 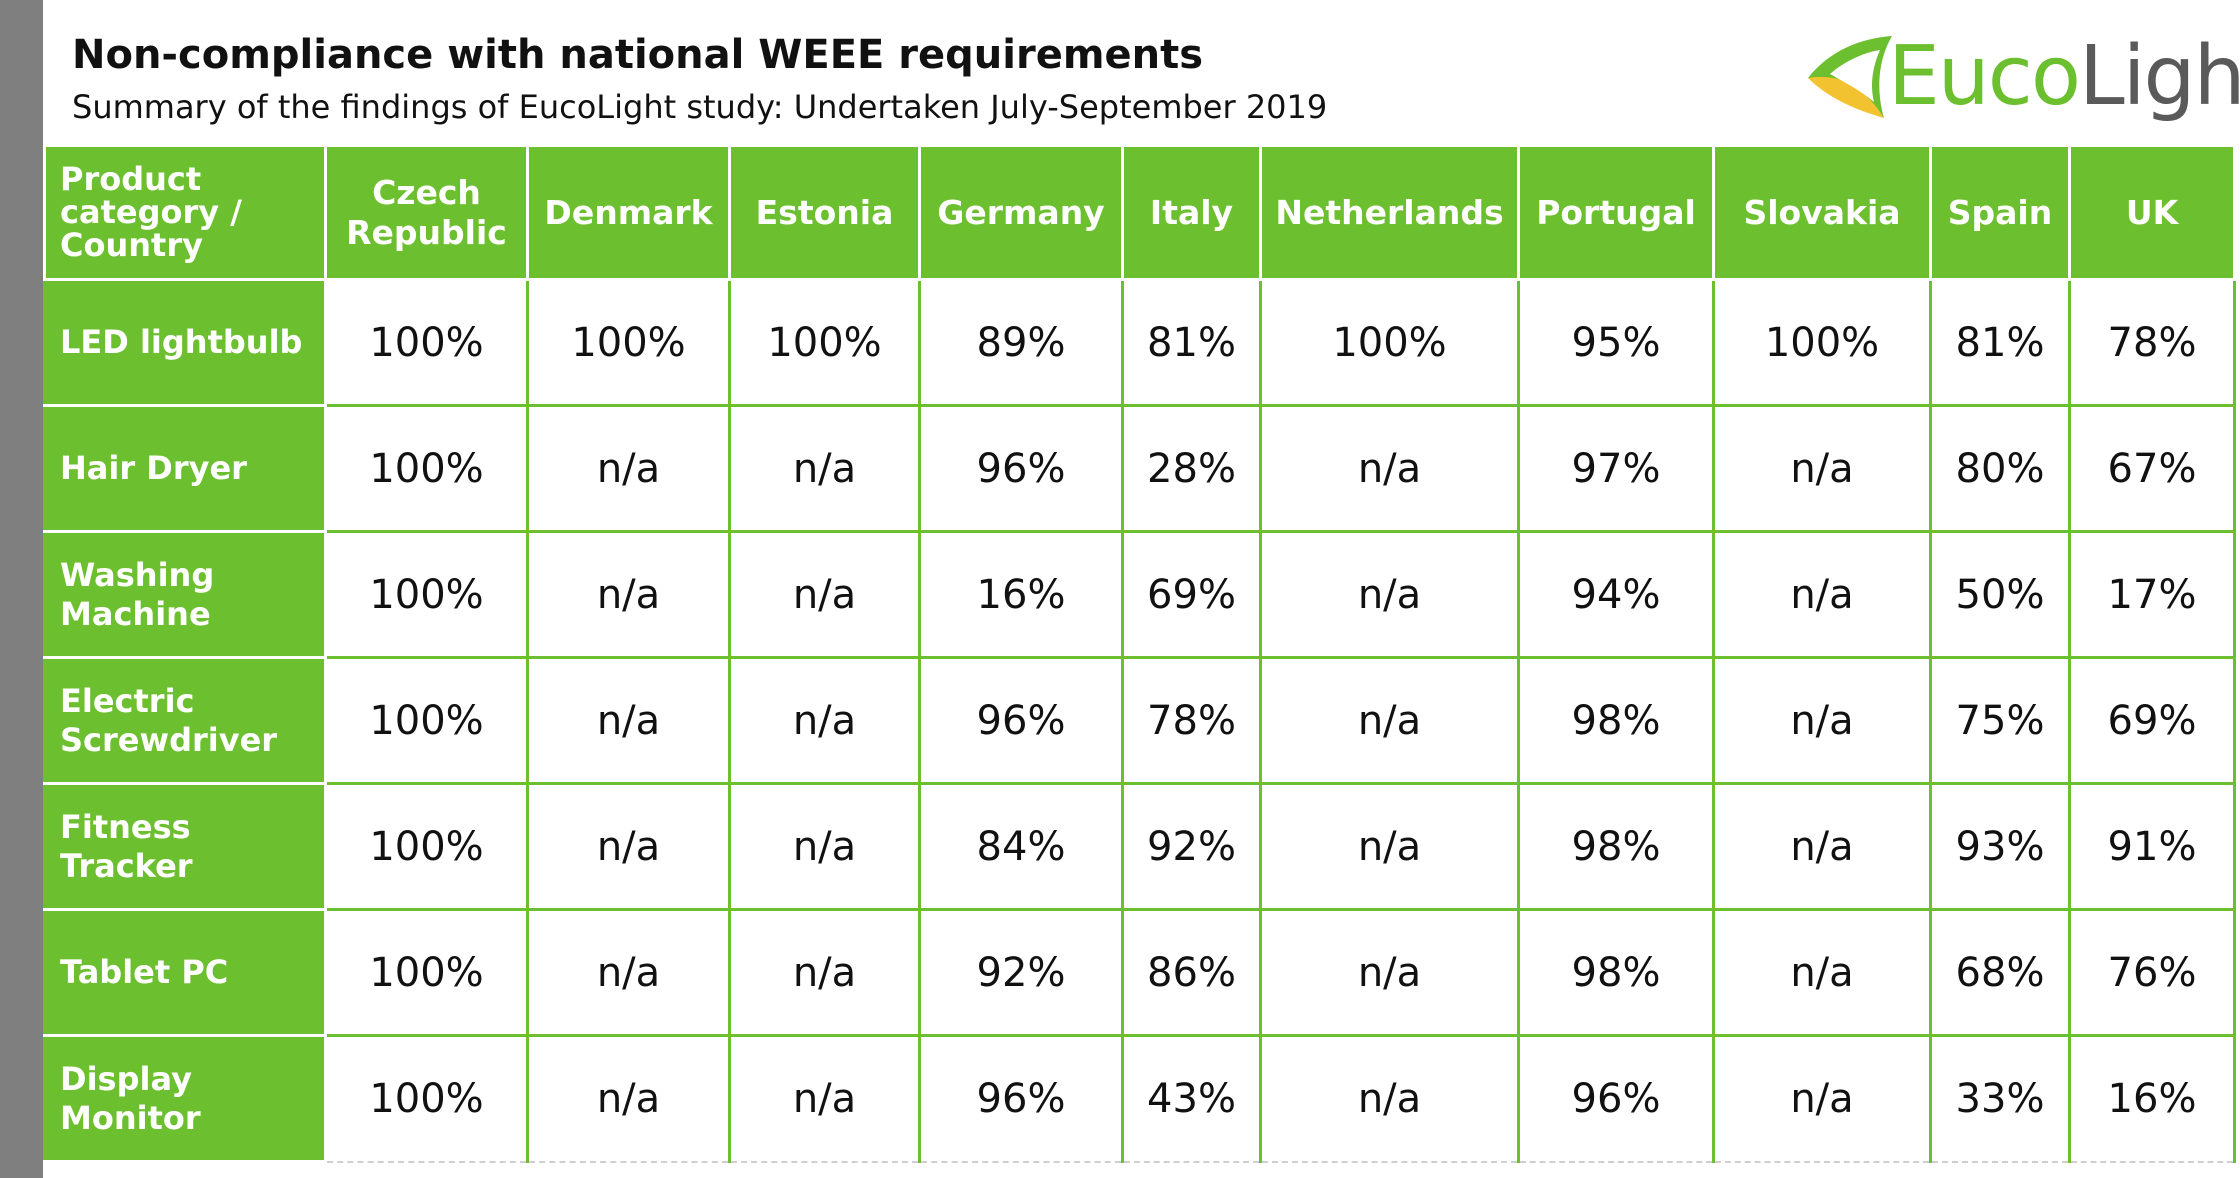 I want to click on table-cell: 50%, so click(x=2000, y=594).